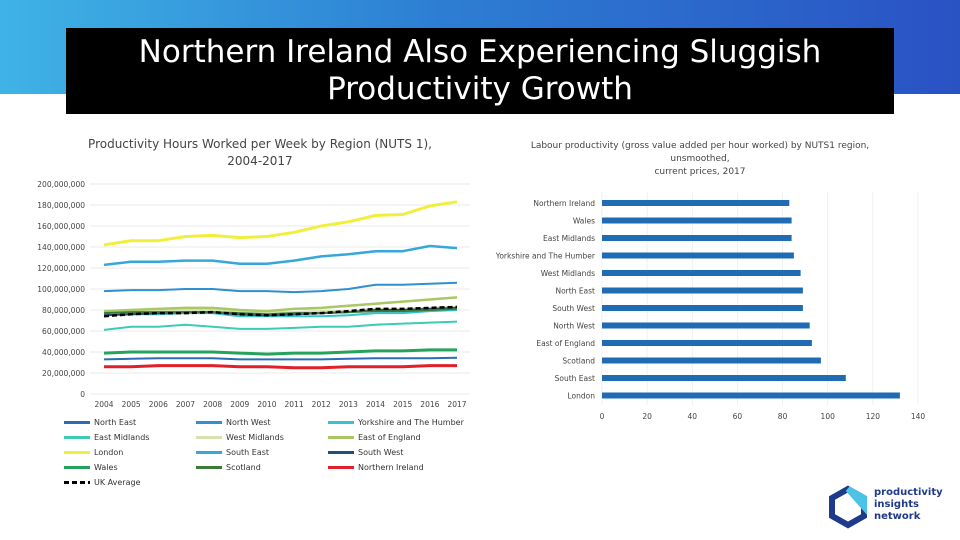  What do you see at coordinates (711, 360) in the screenshot?
I see `bar-scotland` at bounding box center [711, 360].